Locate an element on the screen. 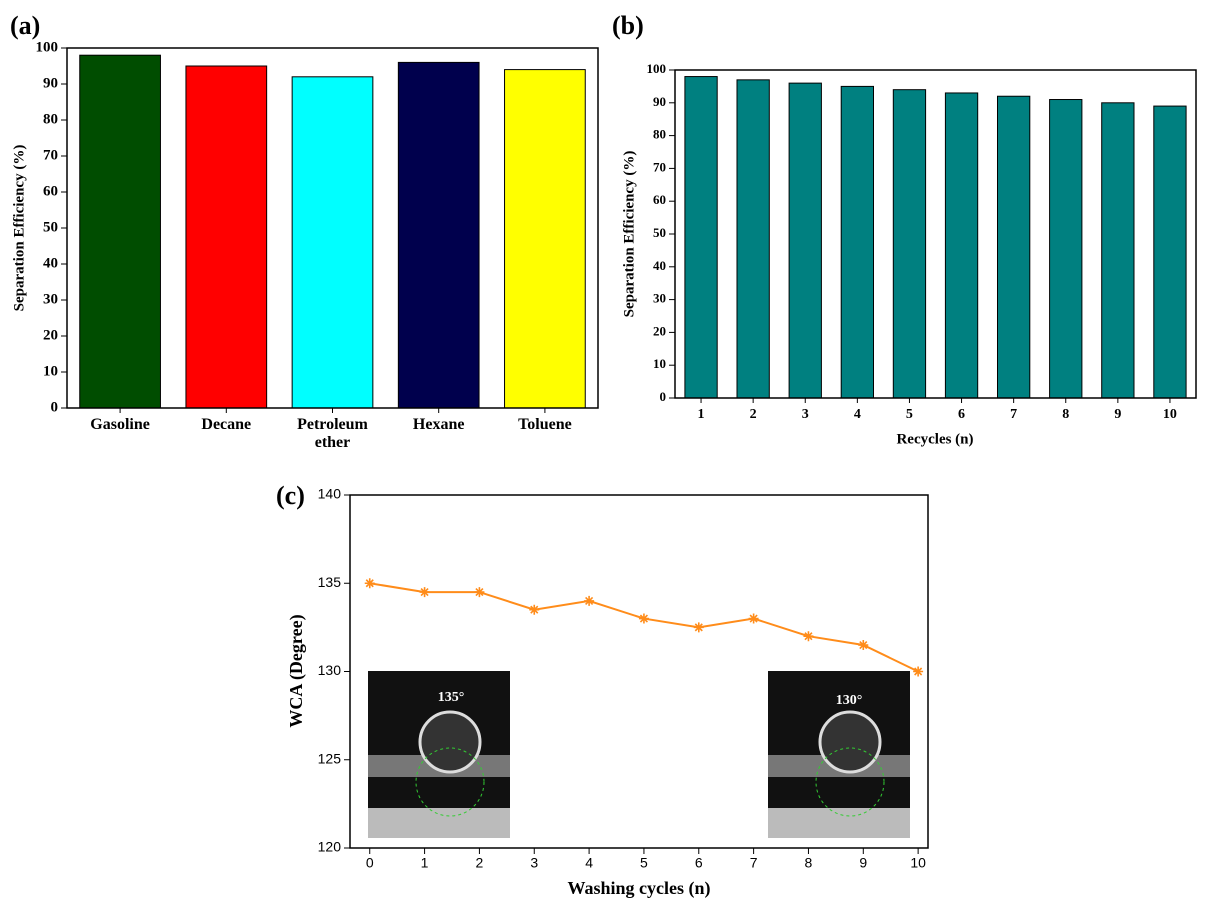  data-line is located at coordinates (644, 627).